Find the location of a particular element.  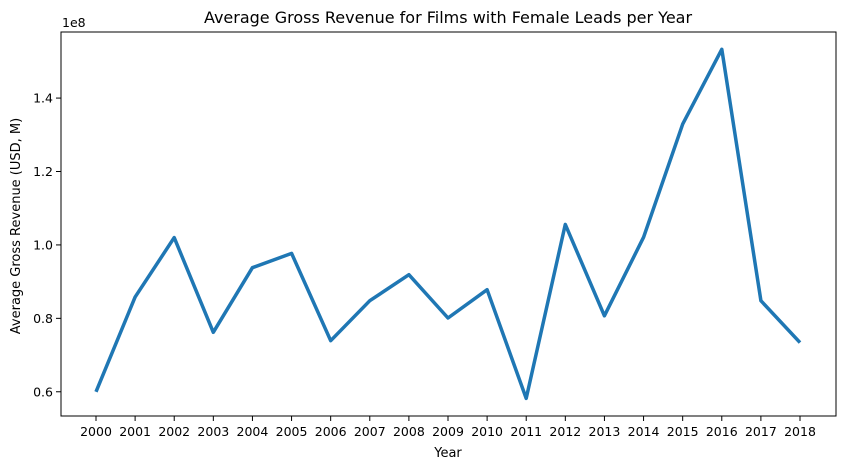

y-axis-offset-label: 1e8 is located at coordinates (74, 22).